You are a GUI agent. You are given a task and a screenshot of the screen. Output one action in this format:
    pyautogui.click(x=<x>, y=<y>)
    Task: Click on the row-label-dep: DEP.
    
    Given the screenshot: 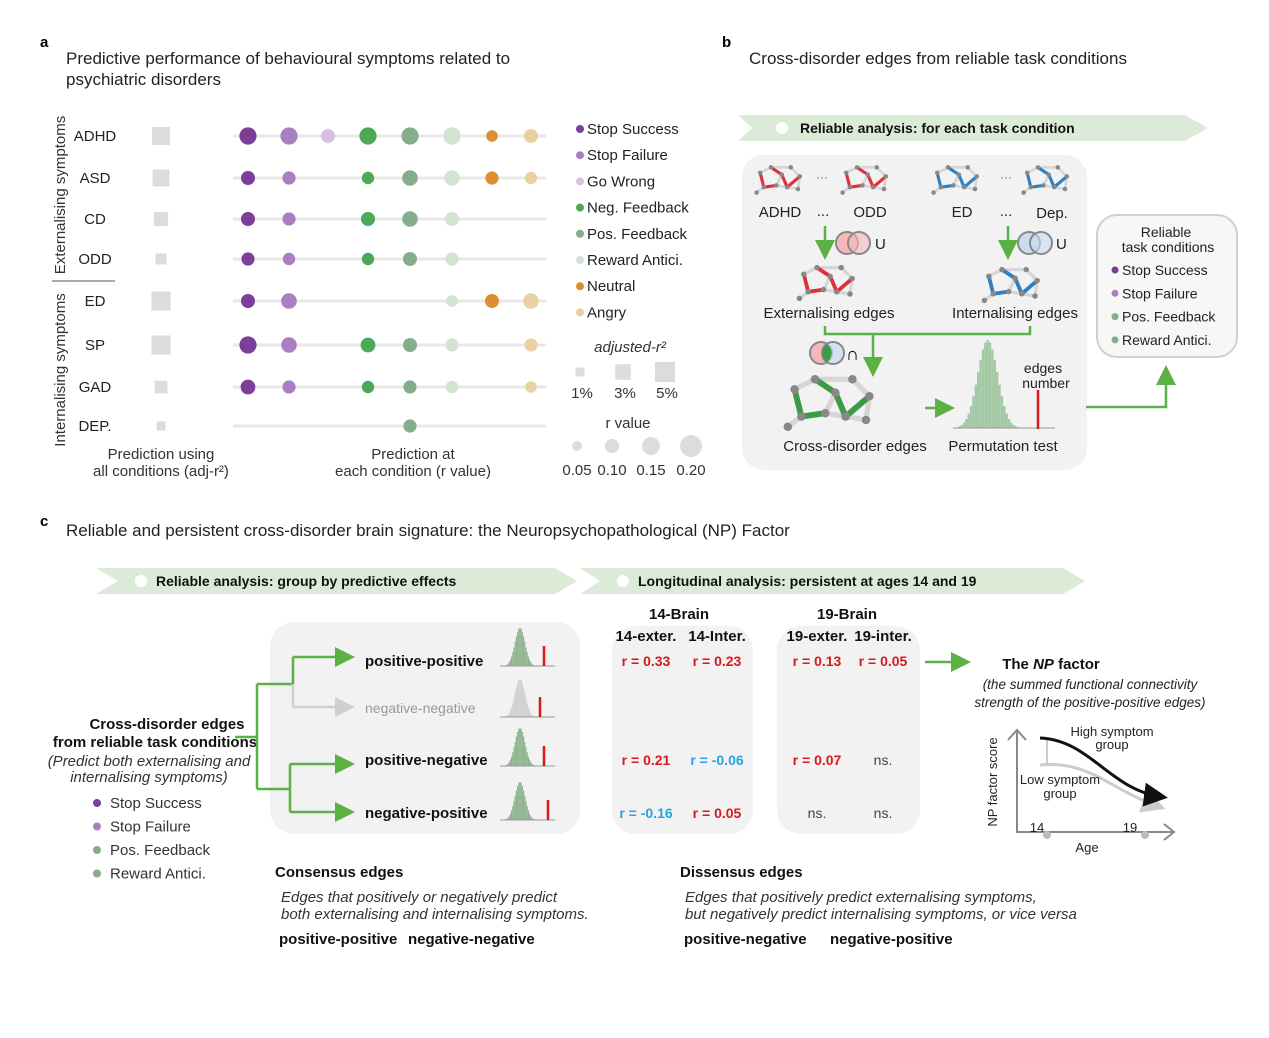 What is the action you would take?
    pyautogui.click(x=94, y=426)
    